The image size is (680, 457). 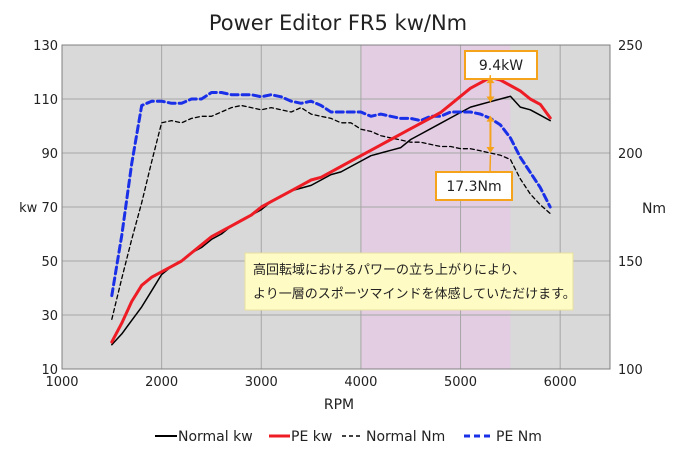 I want to click on kw-gain-callout-label: 9.4kW, so click(x=501, y=66).